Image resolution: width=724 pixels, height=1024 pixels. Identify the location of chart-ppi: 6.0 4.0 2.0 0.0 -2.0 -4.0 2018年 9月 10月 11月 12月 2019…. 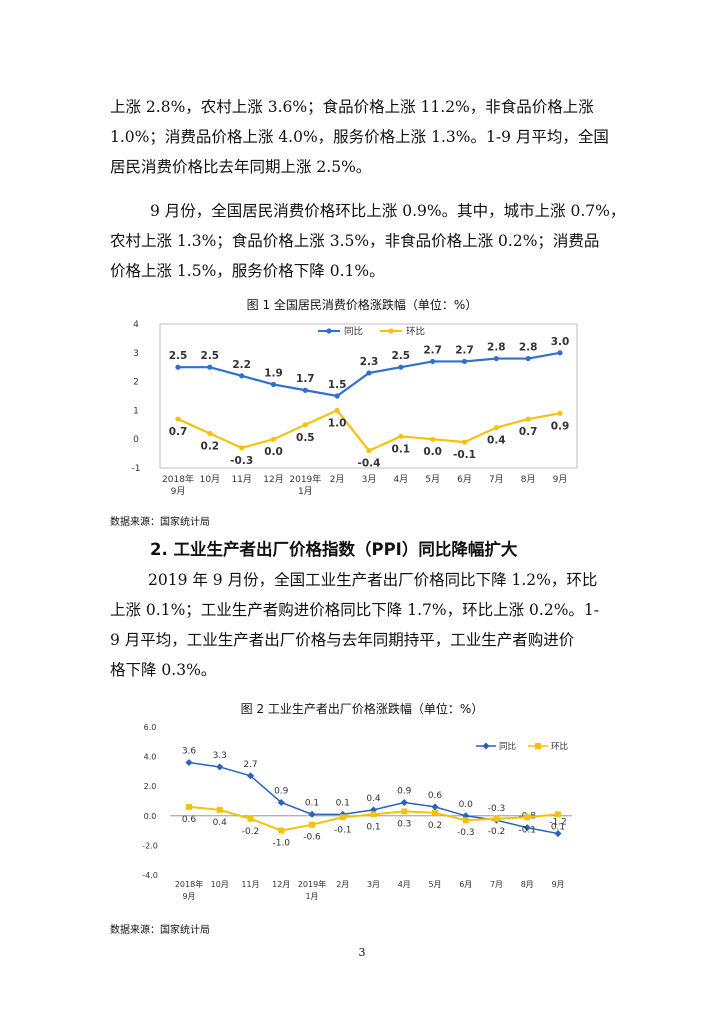
(357, 812).